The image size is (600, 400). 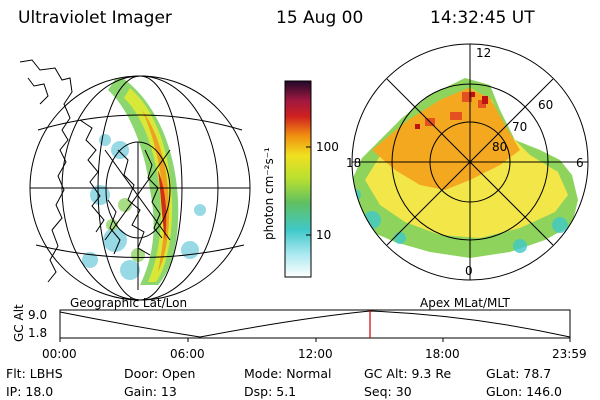 I want to click on polar-emission-core, so click(x=446, y=139).